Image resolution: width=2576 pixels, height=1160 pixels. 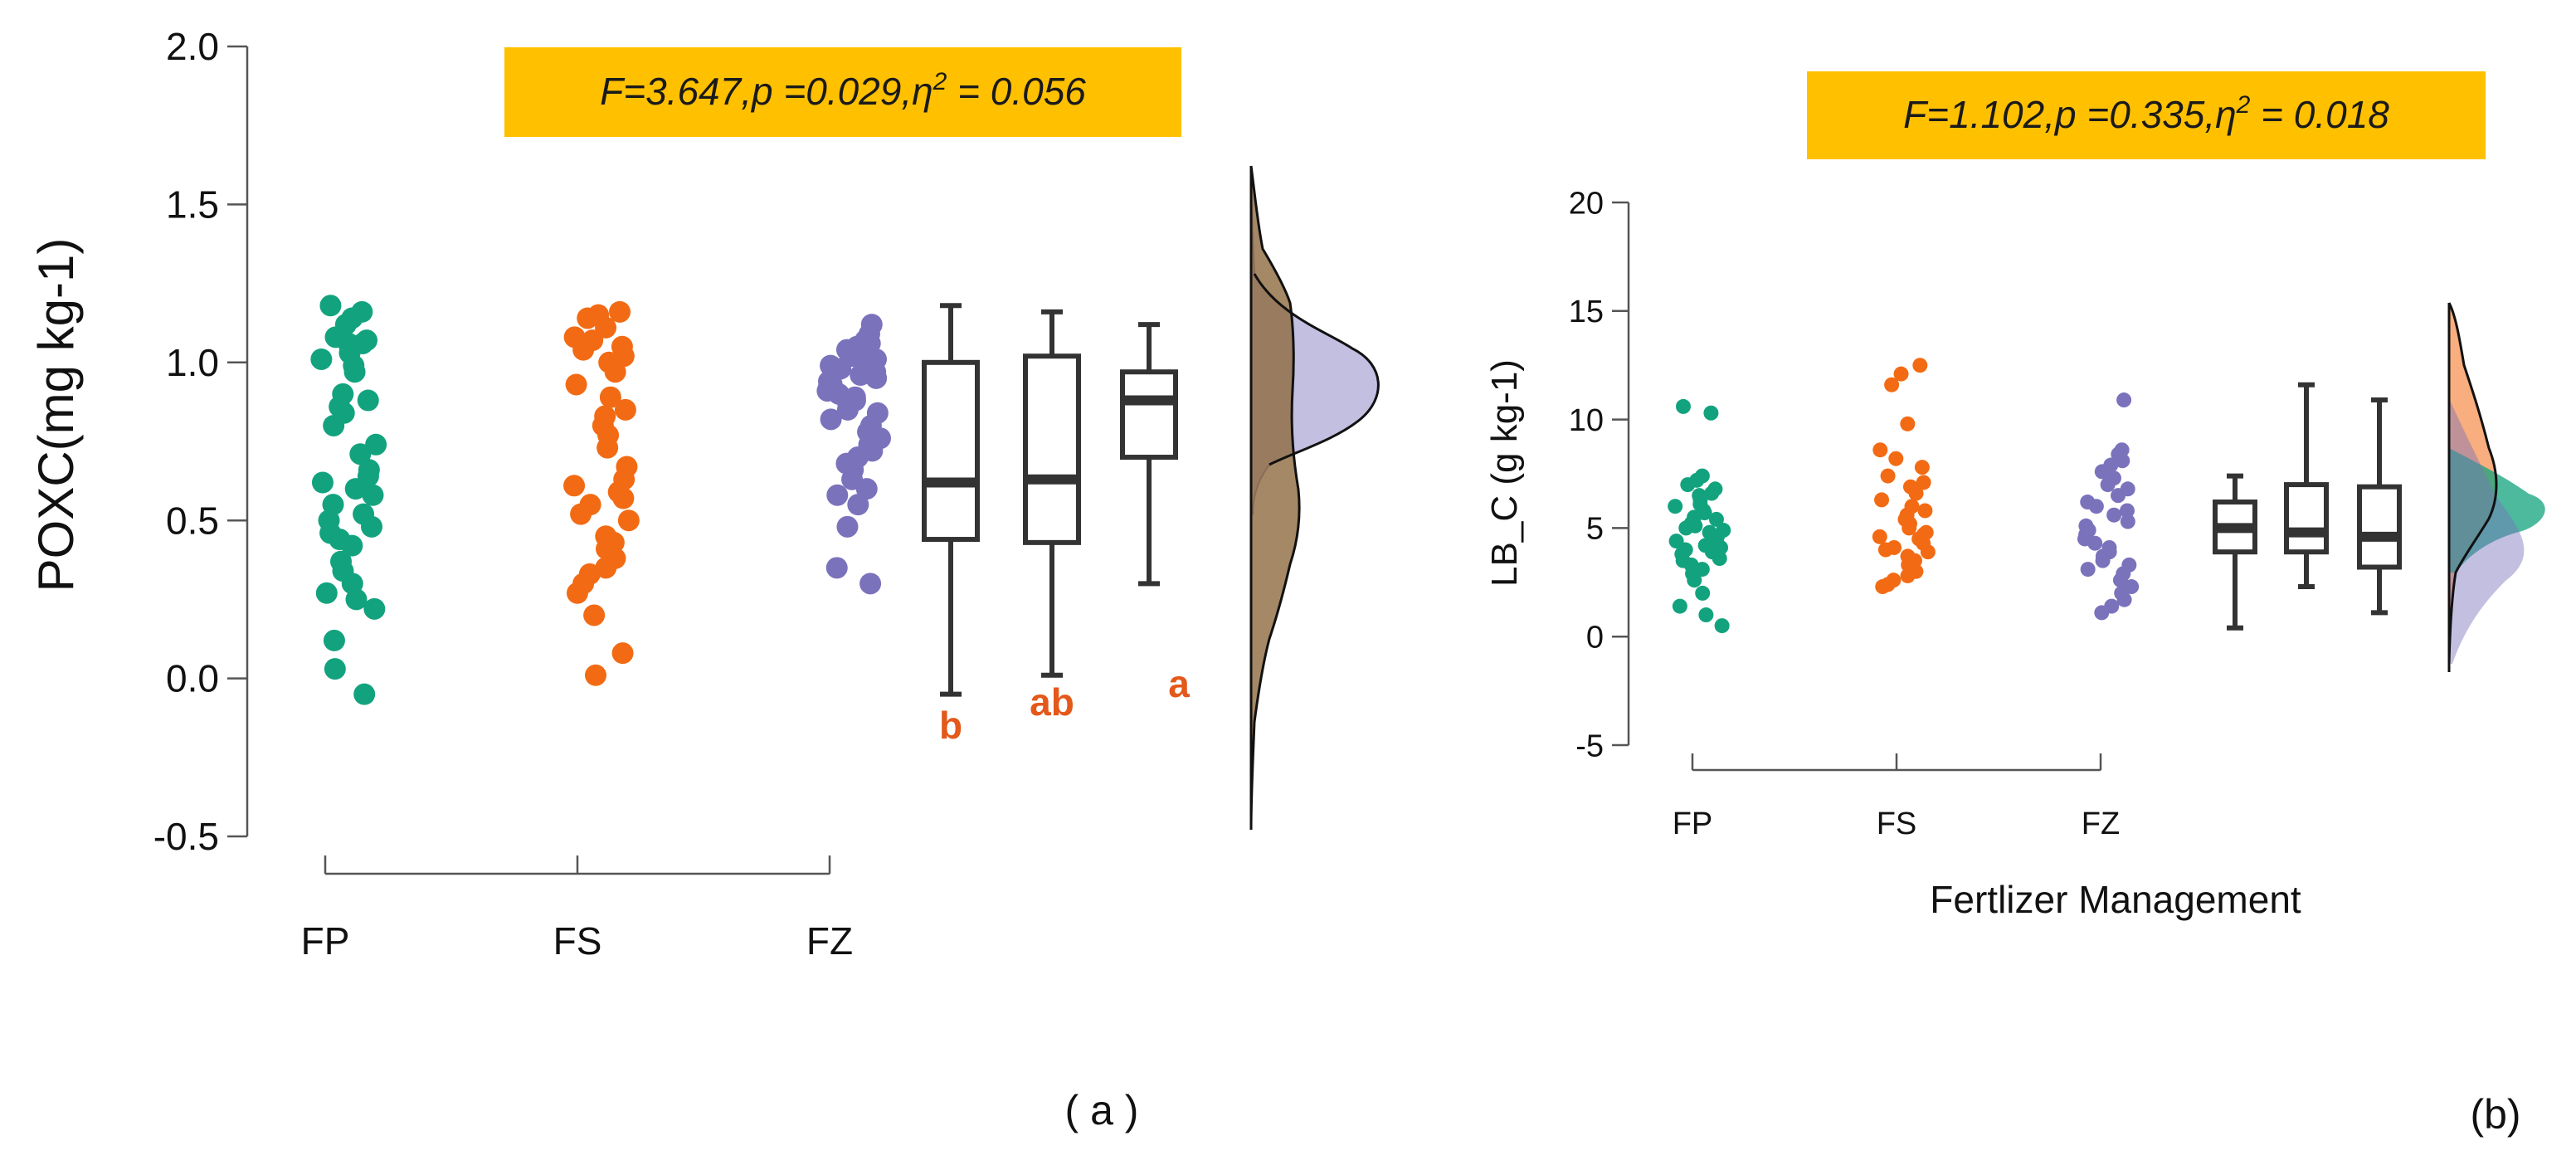 What do you see at coordinates (1586, 421) in the screenshot?
I see `y-tick-label: 10` at bounding box center [1586, 421].